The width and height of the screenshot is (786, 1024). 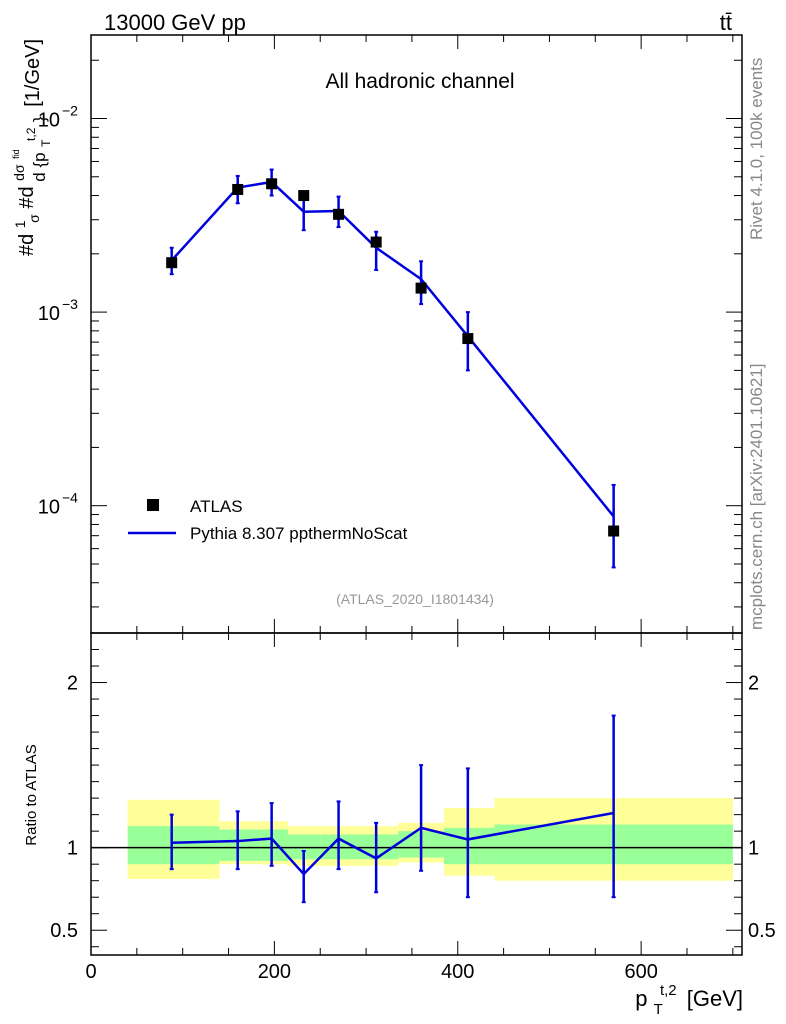 I want to click on ylabel-frac1-num: 1, so click(x=20, y=224).